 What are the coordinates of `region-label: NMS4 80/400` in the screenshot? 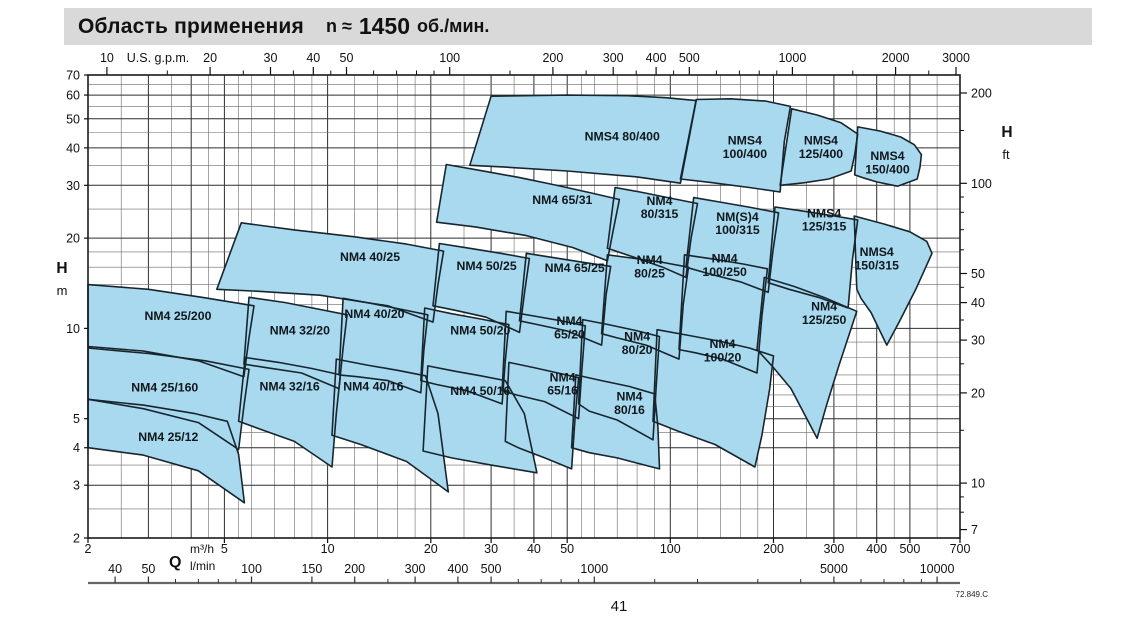 It's located at (622, 136).